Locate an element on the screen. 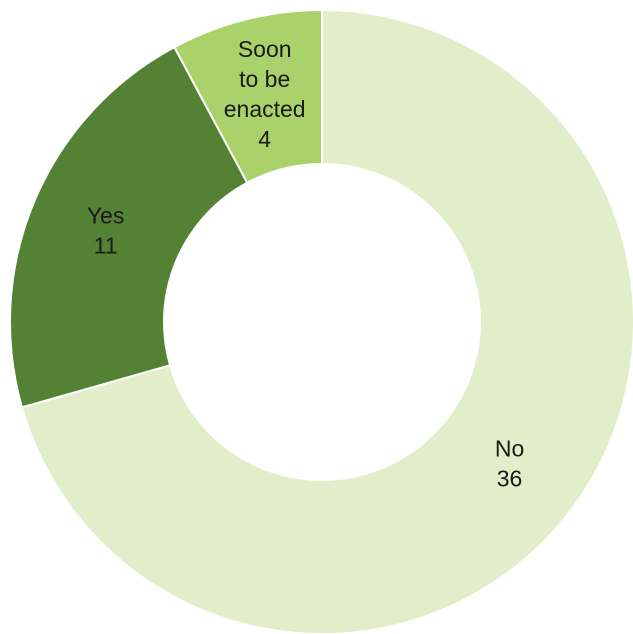 The height and width of the screenshot is (634, 633). slice-category: Yes is located at coordinates (106, 215).